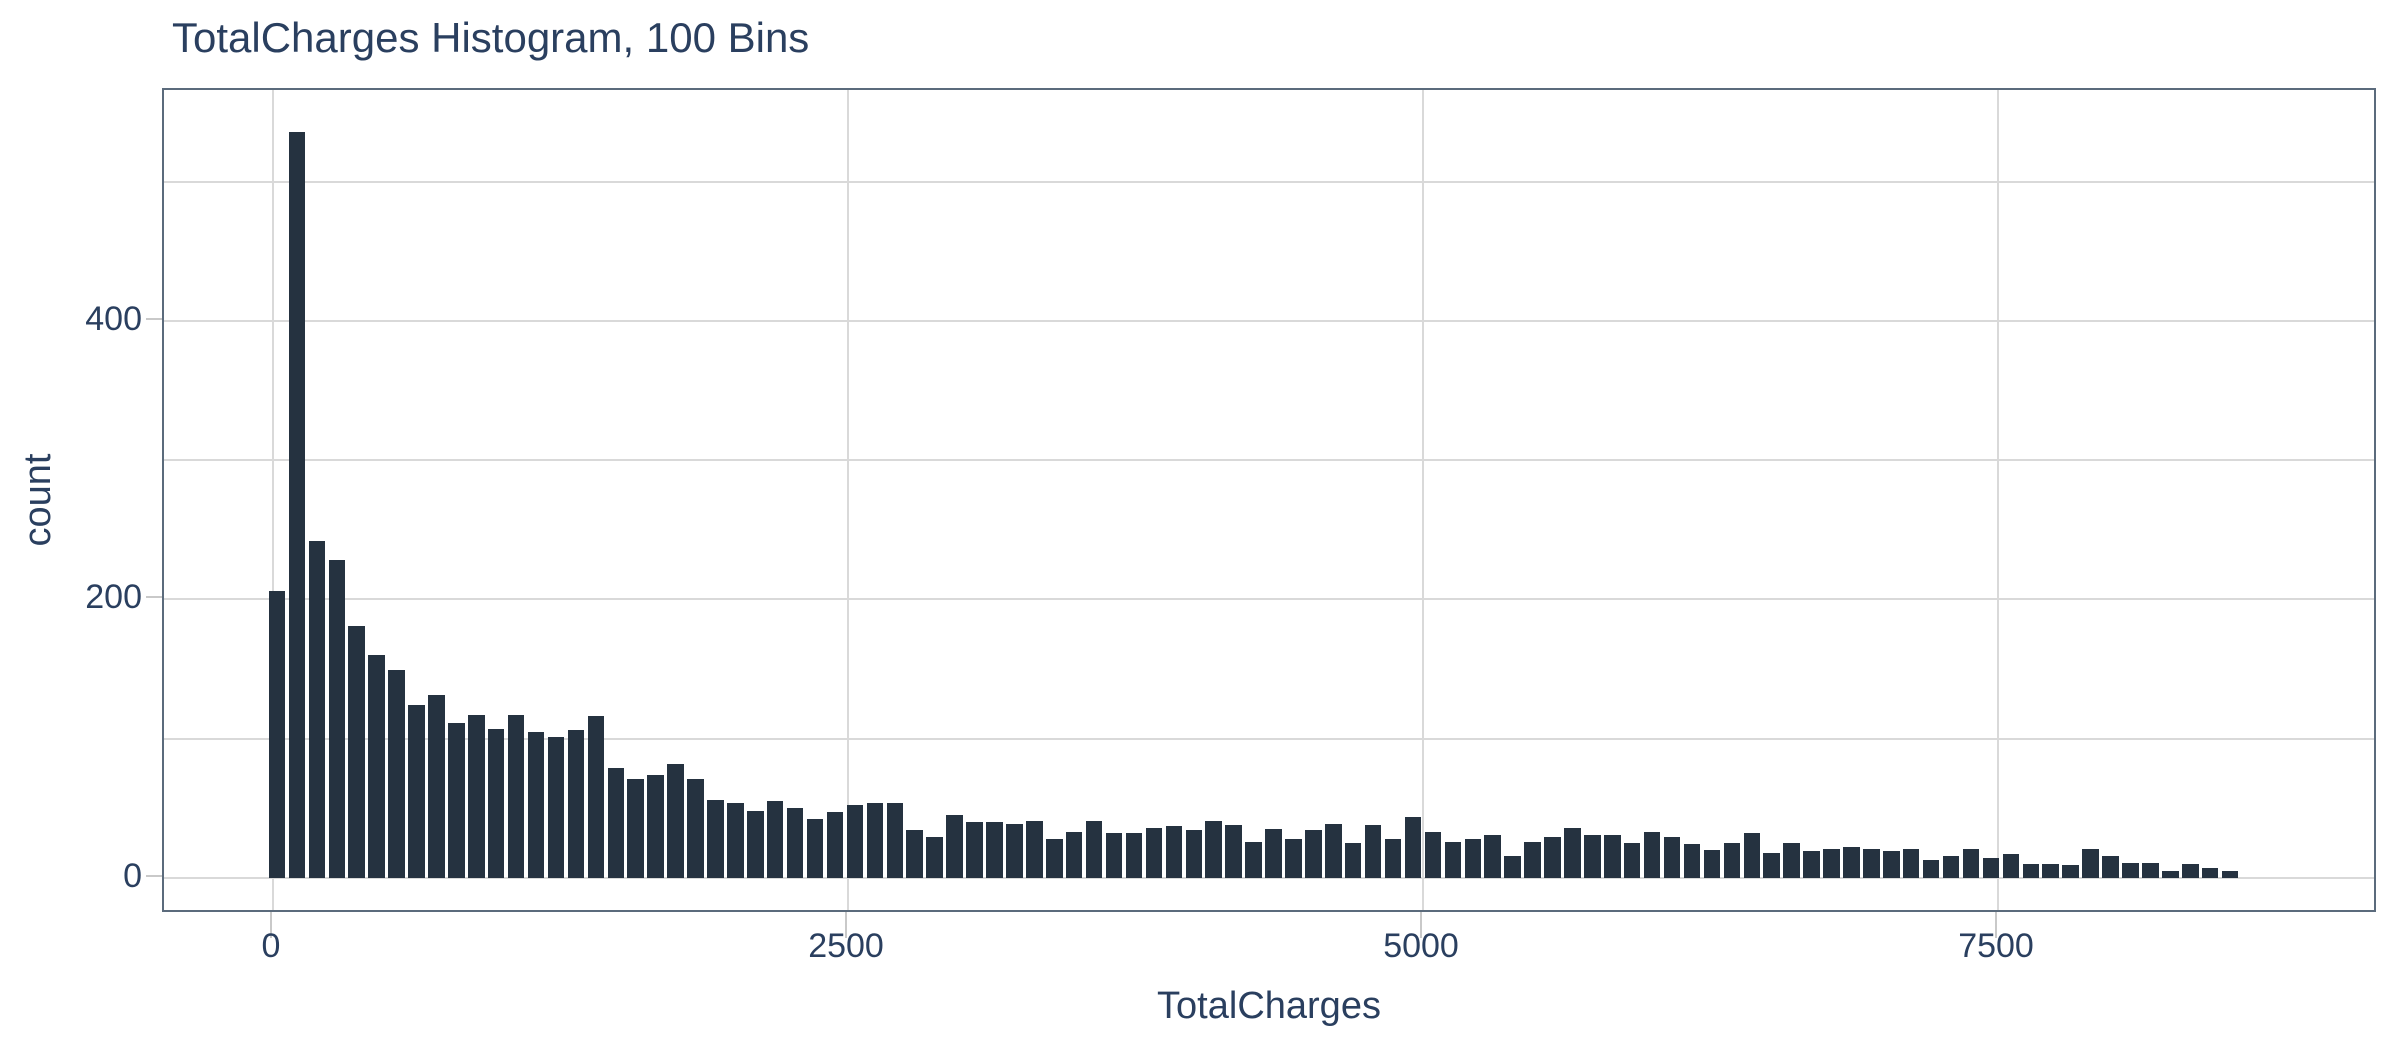 The width and height of the screenshot is (2400, 1050). Describe the element at coordinates (1421, 946) in the screenshot. I see `x-tick-label: 5000` at that location.